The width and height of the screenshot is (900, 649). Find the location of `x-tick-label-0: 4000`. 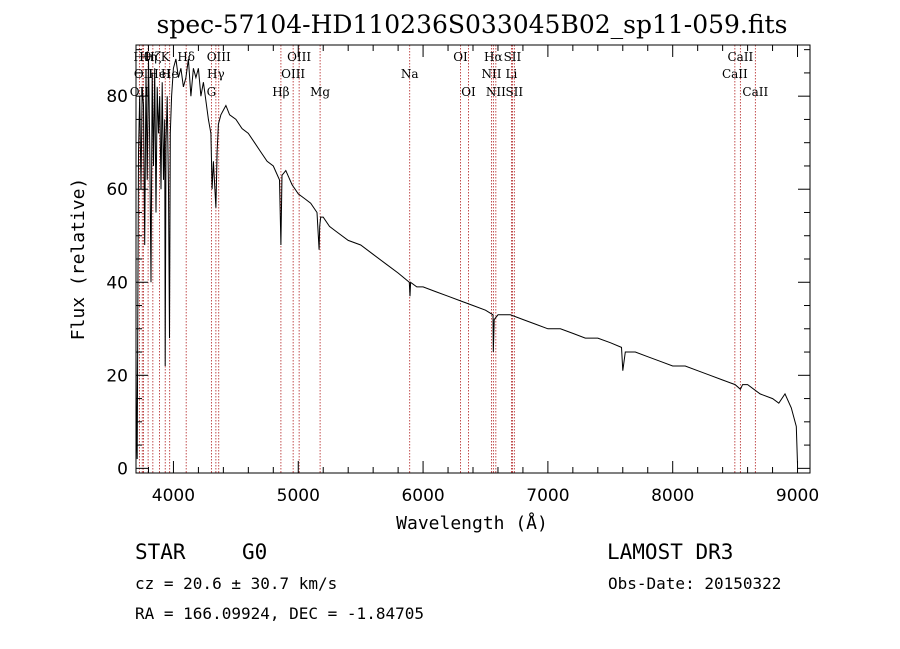

x-tick-label-0: 4000 is located at coordinates (173, 496).